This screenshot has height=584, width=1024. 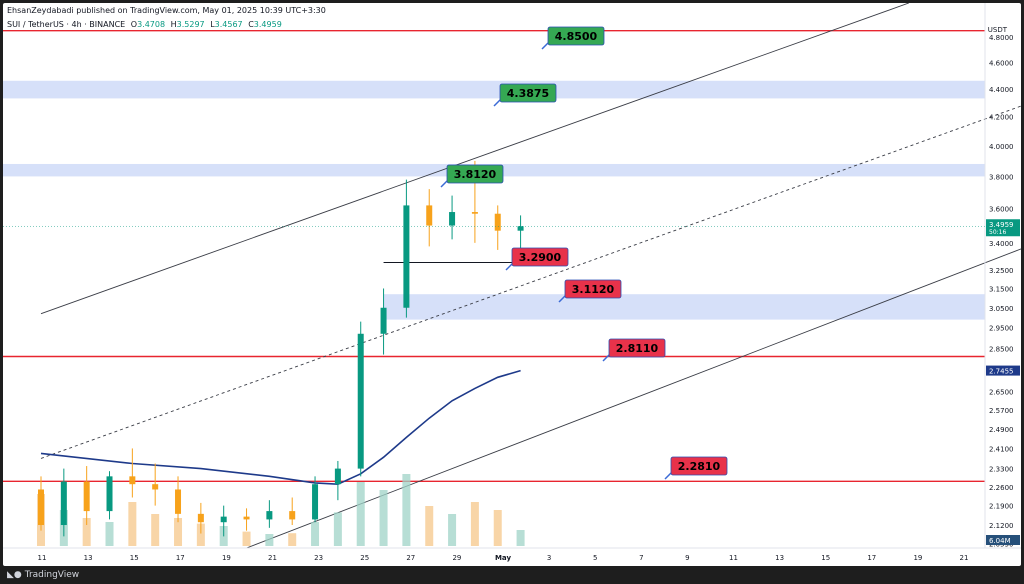 What do you see at coordinates (1001, 147) in the screenshot?
I see `price-tick-label: 4.0000` at bounding box center [1001, 147].